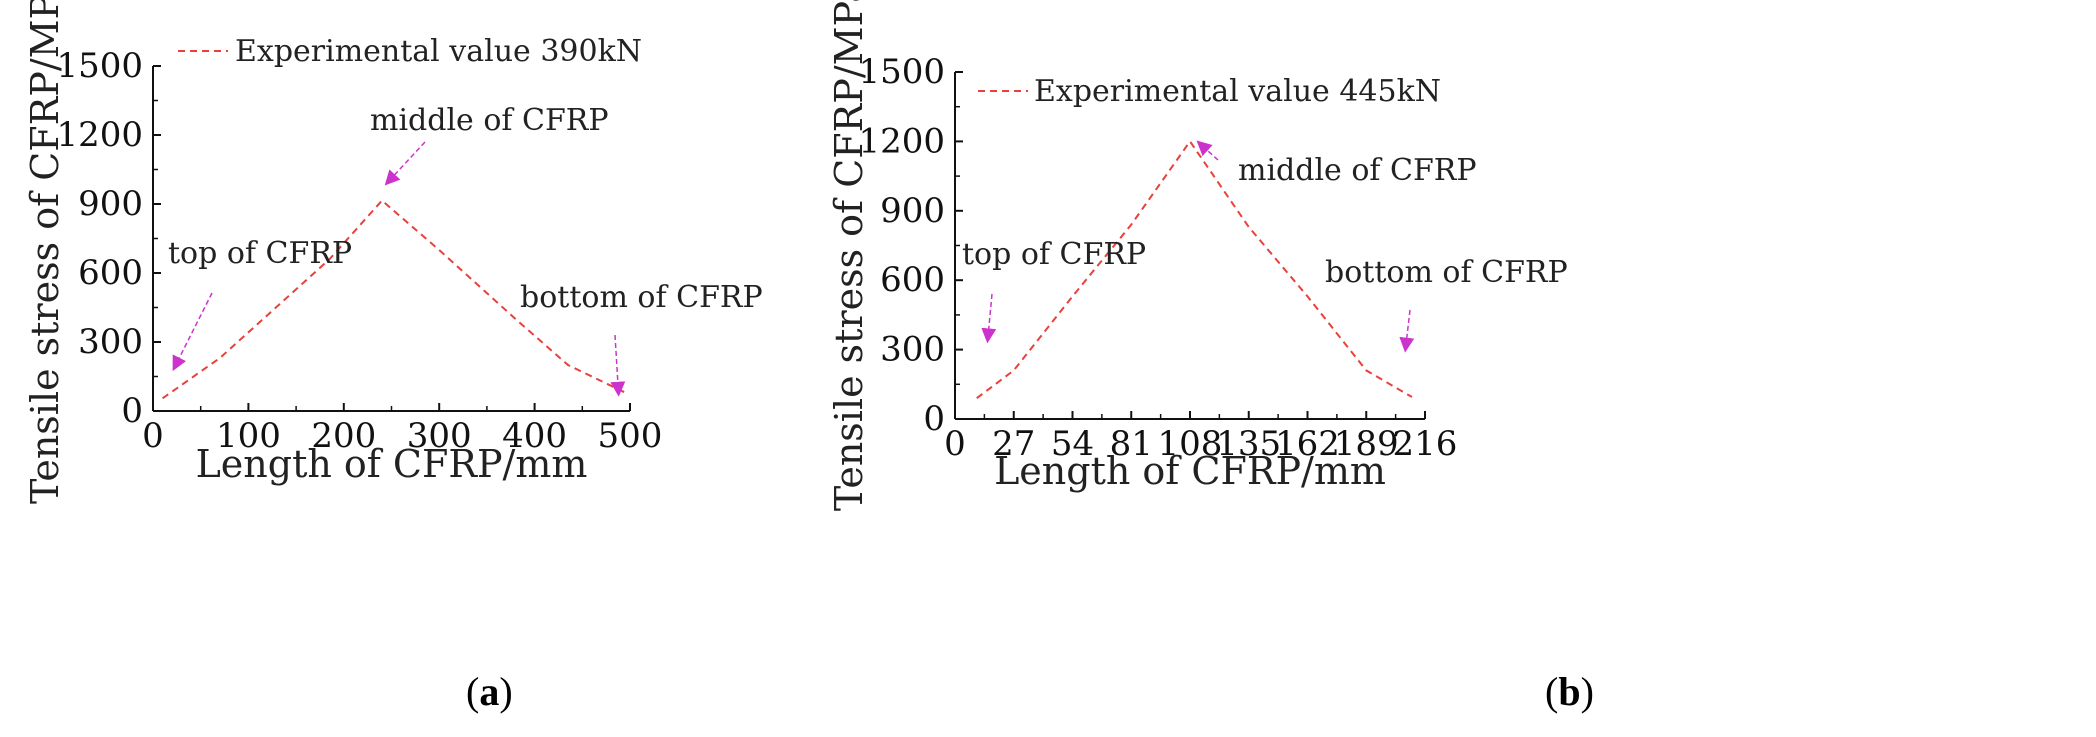 Image resolution: width=2096 pixels, height=737 pixels. Describe the element at coordinates (534, 436) in the screenshot. I see `x-tick-label: 400` at that location.